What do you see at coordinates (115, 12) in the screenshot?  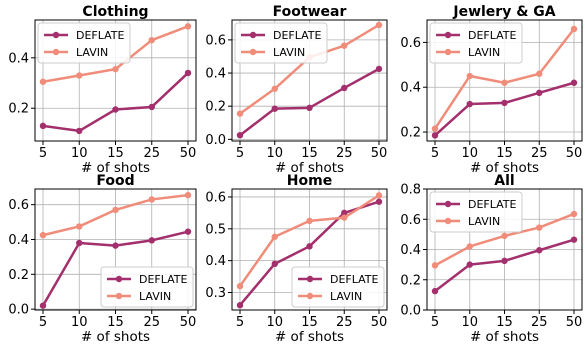 I see `panel-title: Clothing` at bounding box center [115, 12].